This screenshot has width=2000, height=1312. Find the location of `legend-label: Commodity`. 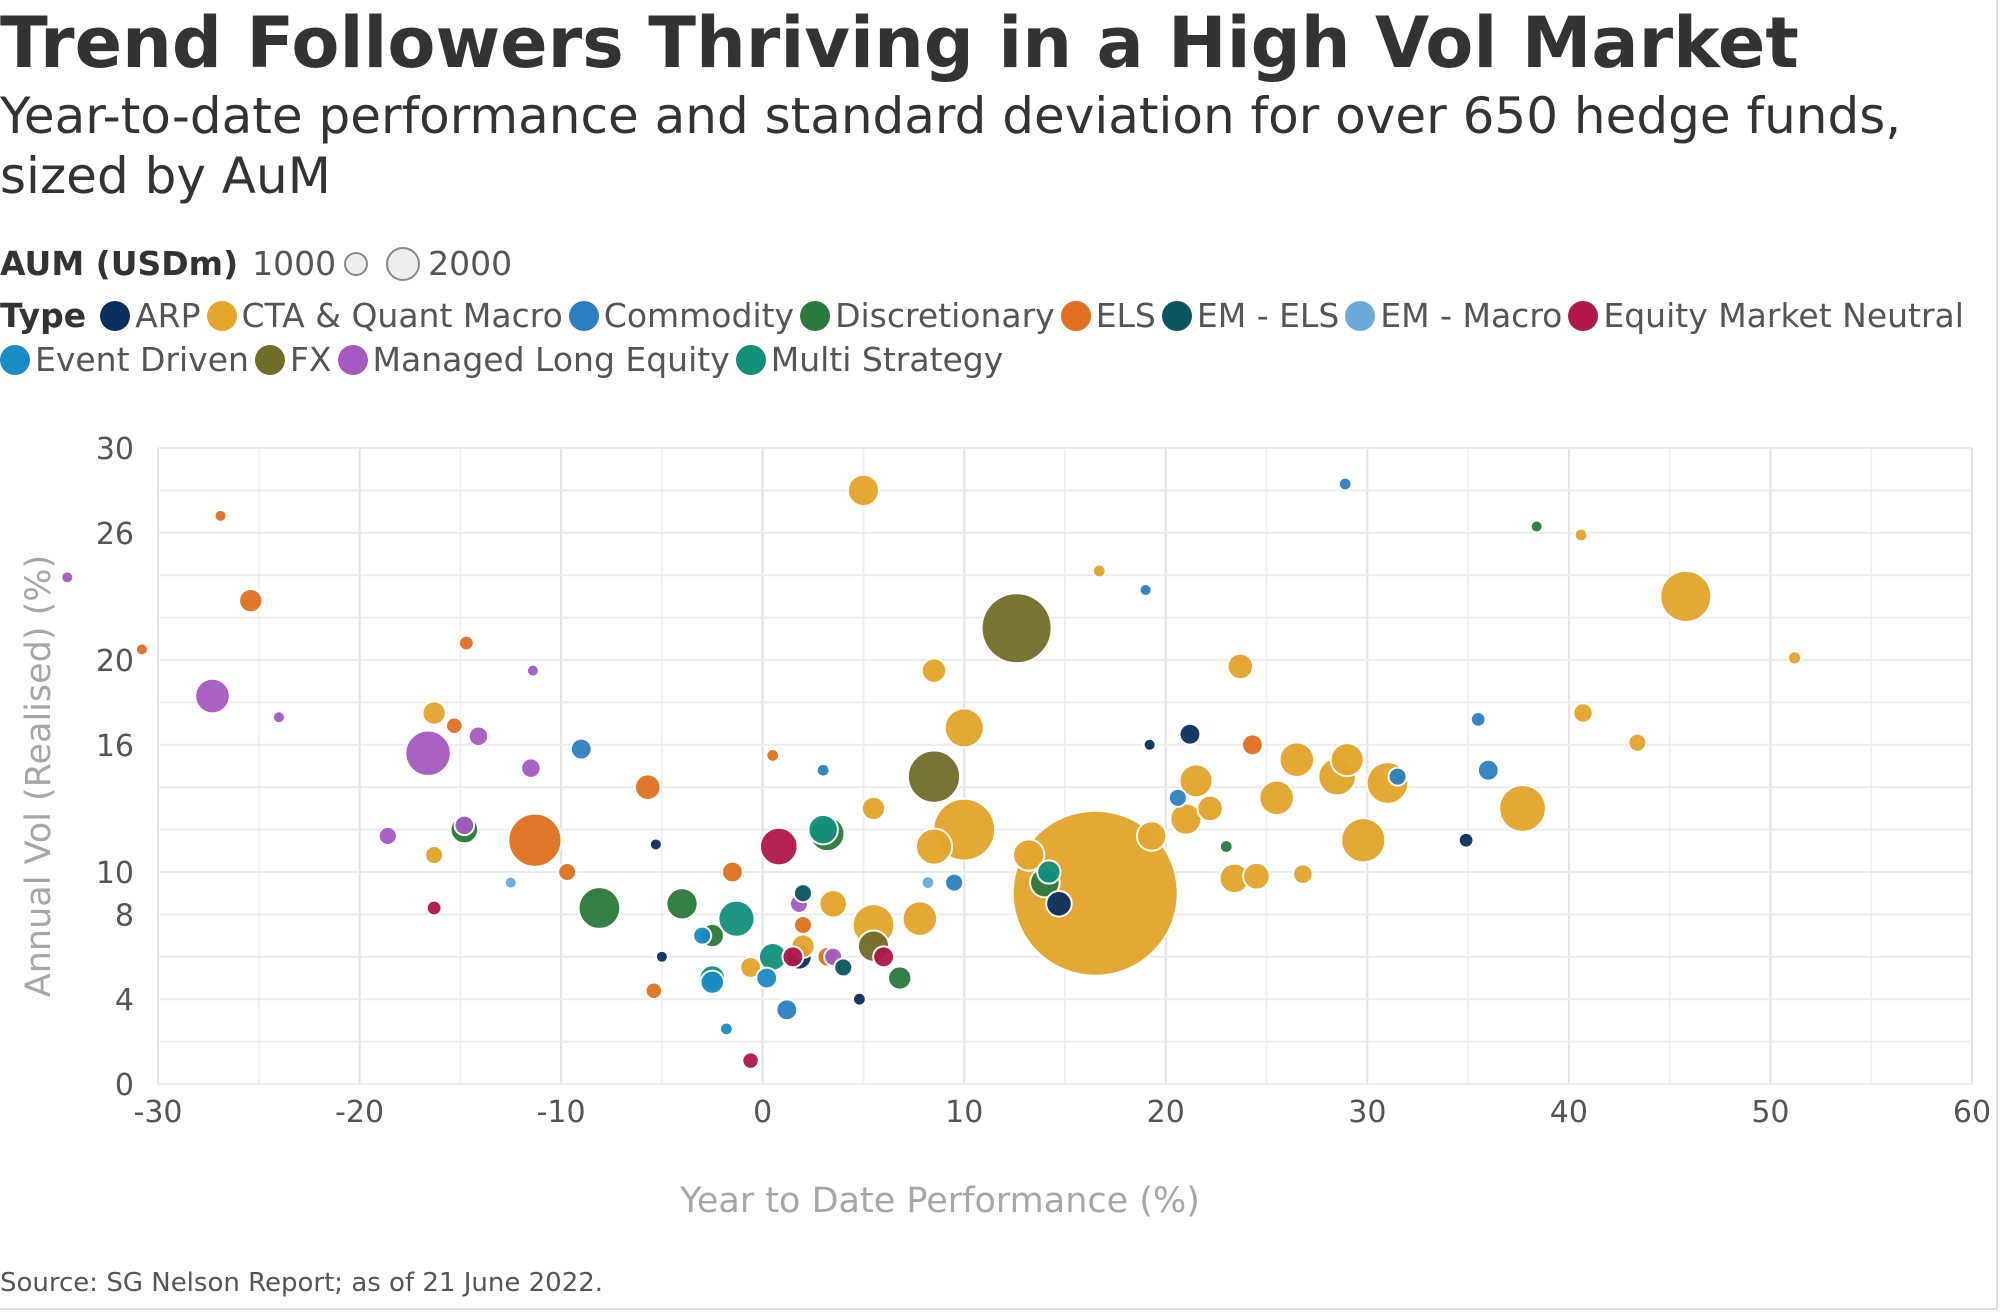

legend-label: Commodity is located at coordinates (699, 315).